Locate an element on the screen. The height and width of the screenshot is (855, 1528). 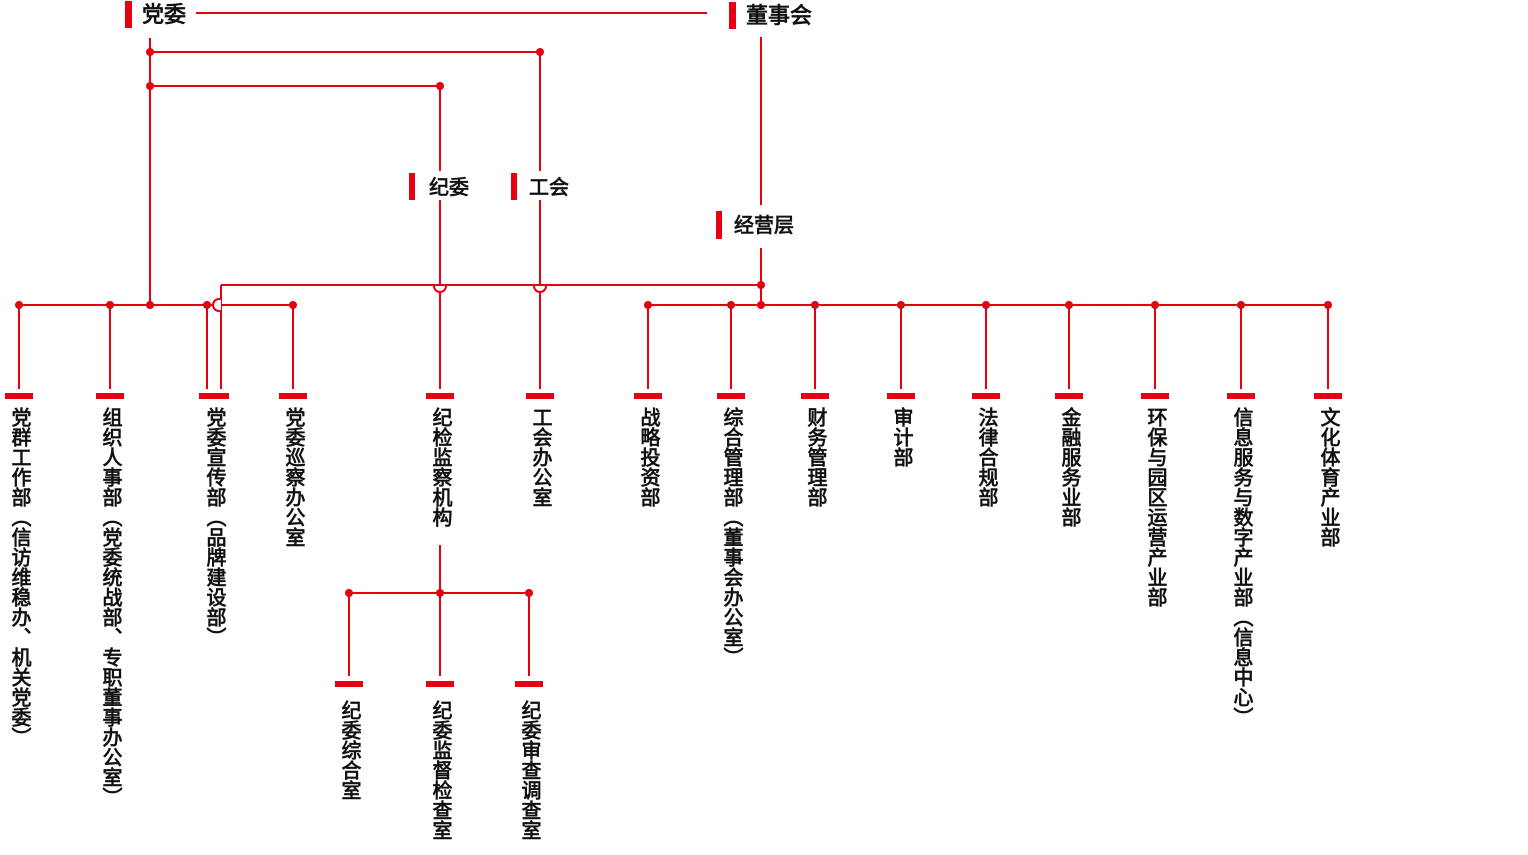
node-label-management-level: 经营层 is located at coordinates (764, 226).